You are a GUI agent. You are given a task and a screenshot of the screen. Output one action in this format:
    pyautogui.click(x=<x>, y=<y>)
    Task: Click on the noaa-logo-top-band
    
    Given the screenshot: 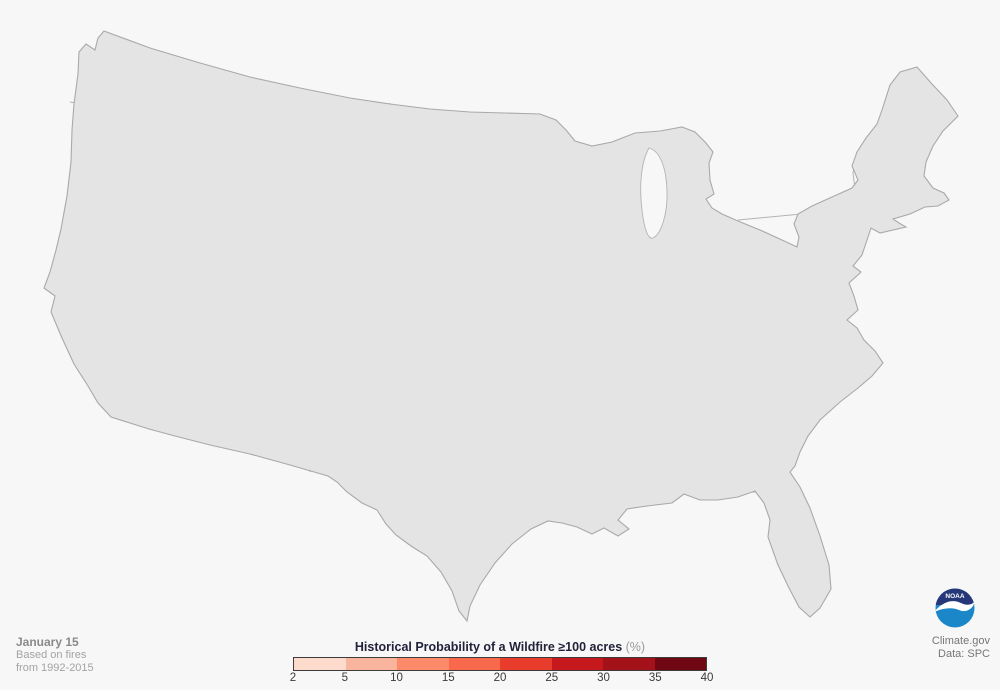 What is the action you would take?
    pyautogui.click(x=955, y=596)
    